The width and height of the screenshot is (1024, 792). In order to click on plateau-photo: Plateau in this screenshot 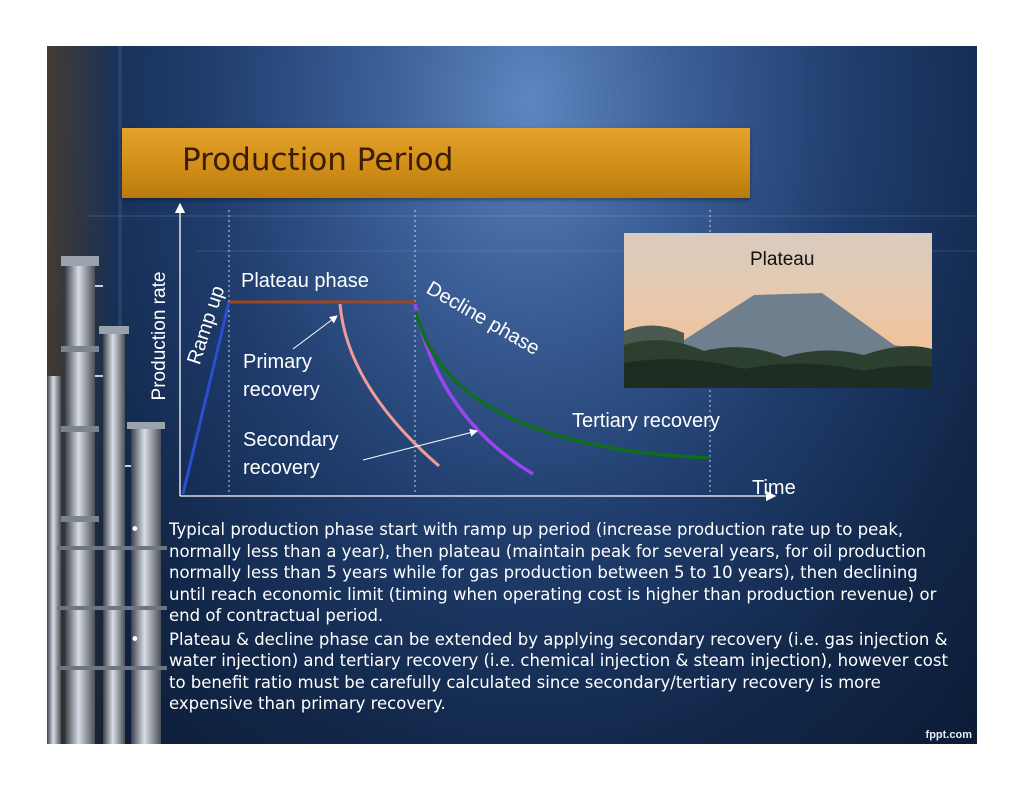, I will do `click(778, 310)`.